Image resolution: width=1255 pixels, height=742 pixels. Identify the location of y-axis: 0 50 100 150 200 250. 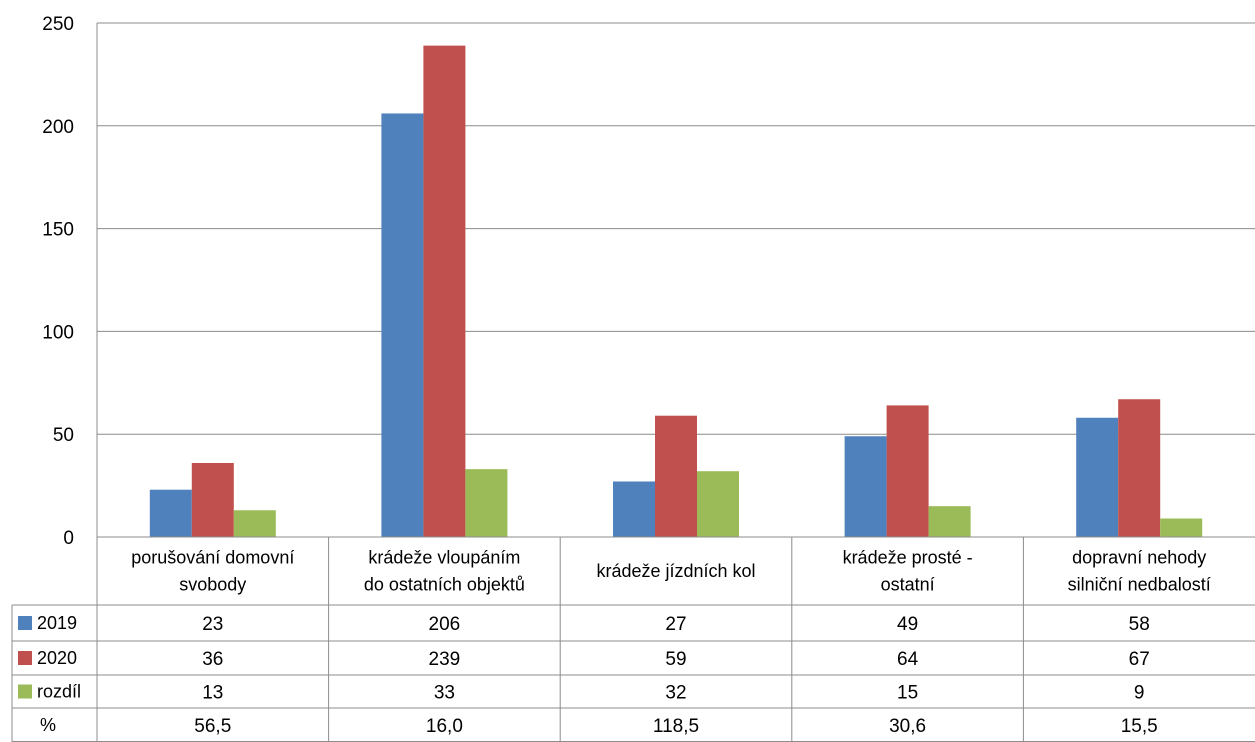
(70, 281).